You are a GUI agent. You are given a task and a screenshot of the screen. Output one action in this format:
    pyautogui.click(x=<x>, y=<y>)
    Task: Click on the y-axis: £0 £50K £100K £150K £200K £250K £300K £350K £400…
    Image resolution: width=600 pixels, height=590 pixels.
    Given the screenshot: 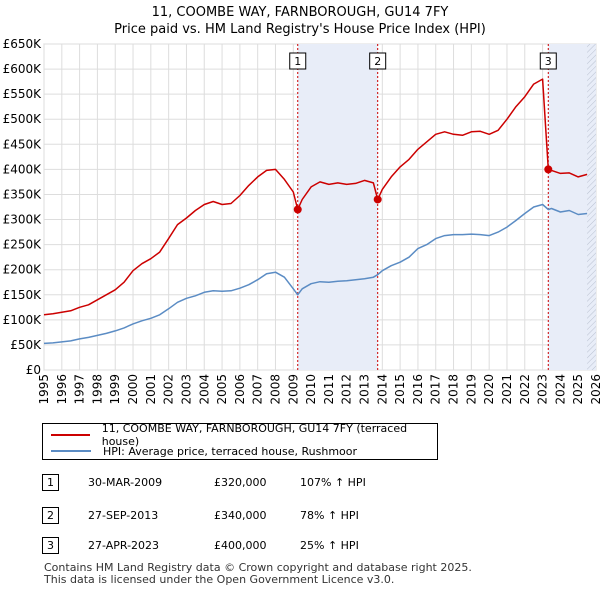 What is the action you would take?
    pyautogui.click(x=23, y=207)
    